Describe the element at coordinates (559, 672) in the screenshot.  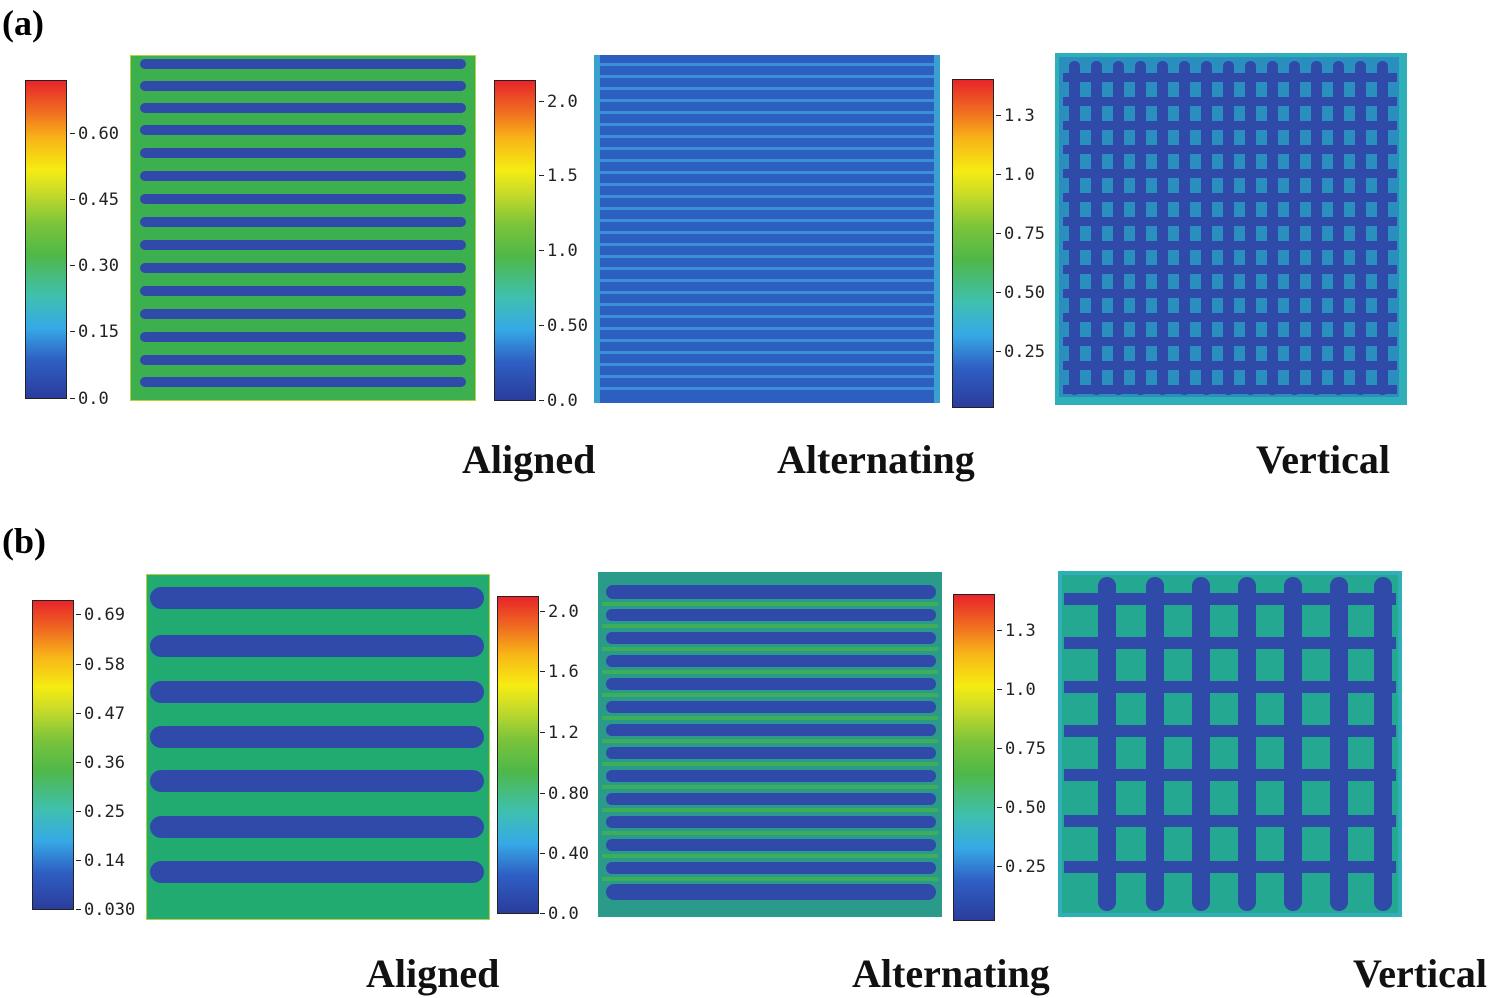
I see `colorbar-tick: 1.6` at that location.